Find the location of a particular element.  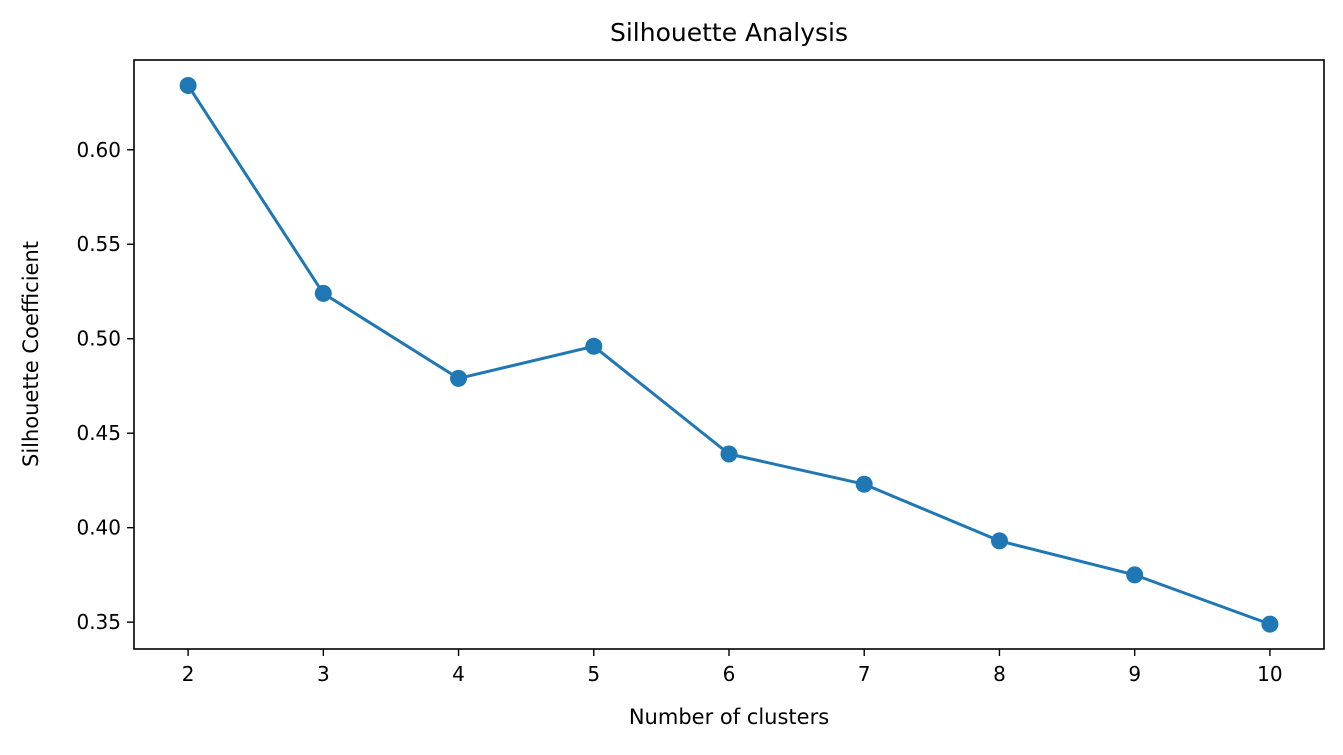

y-tick-label: 0.55 is located at coordinates (98, 244).